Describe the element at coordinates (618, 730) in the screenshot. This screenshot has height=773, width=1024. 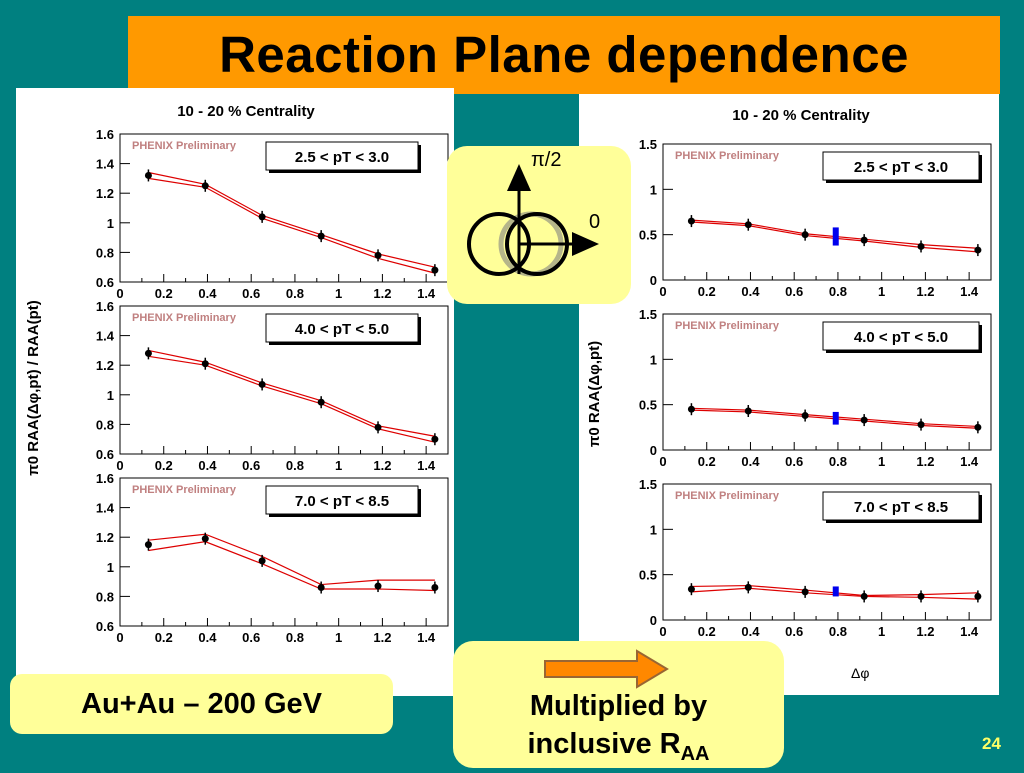
I see `multiplied-text: Multiplied by inclusive RAA` at that location.